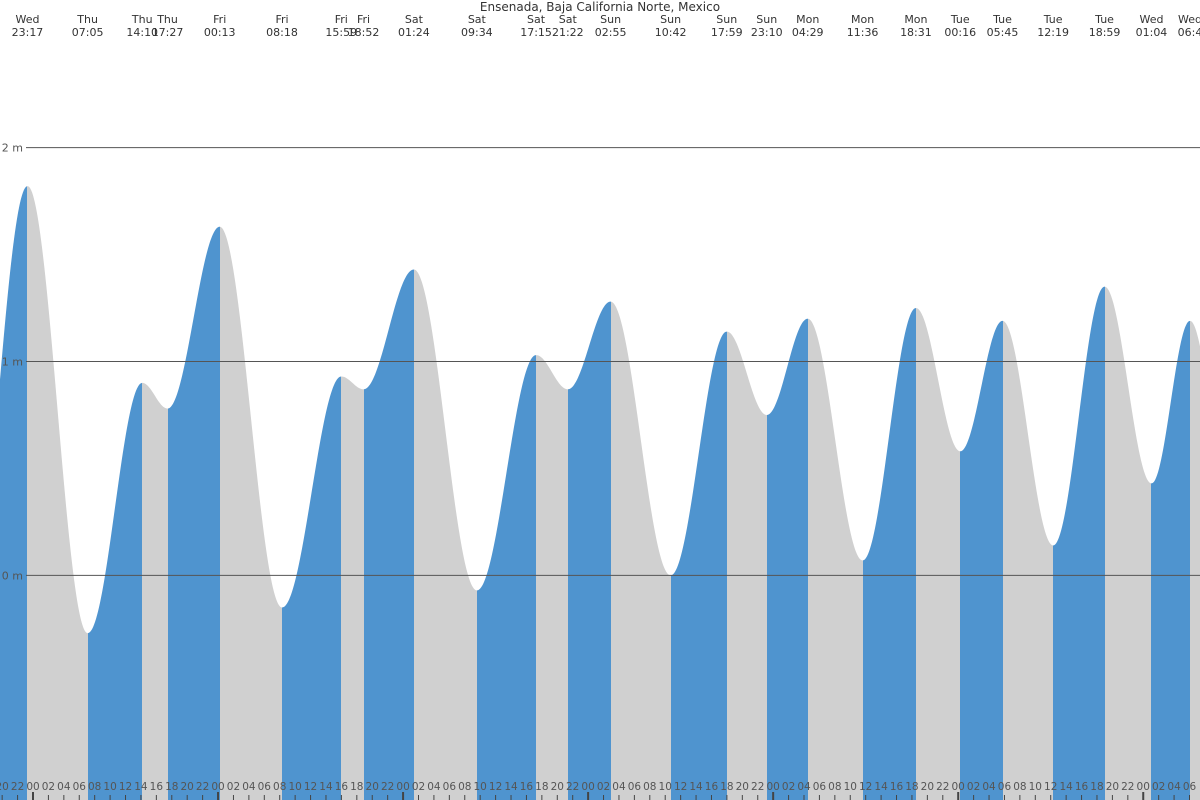 The width and height of the screenshot is (1200, 800). Describe the element at coordinates (12, 575) in the screenshot. I see `y-tick-label: 0 m` at that location.